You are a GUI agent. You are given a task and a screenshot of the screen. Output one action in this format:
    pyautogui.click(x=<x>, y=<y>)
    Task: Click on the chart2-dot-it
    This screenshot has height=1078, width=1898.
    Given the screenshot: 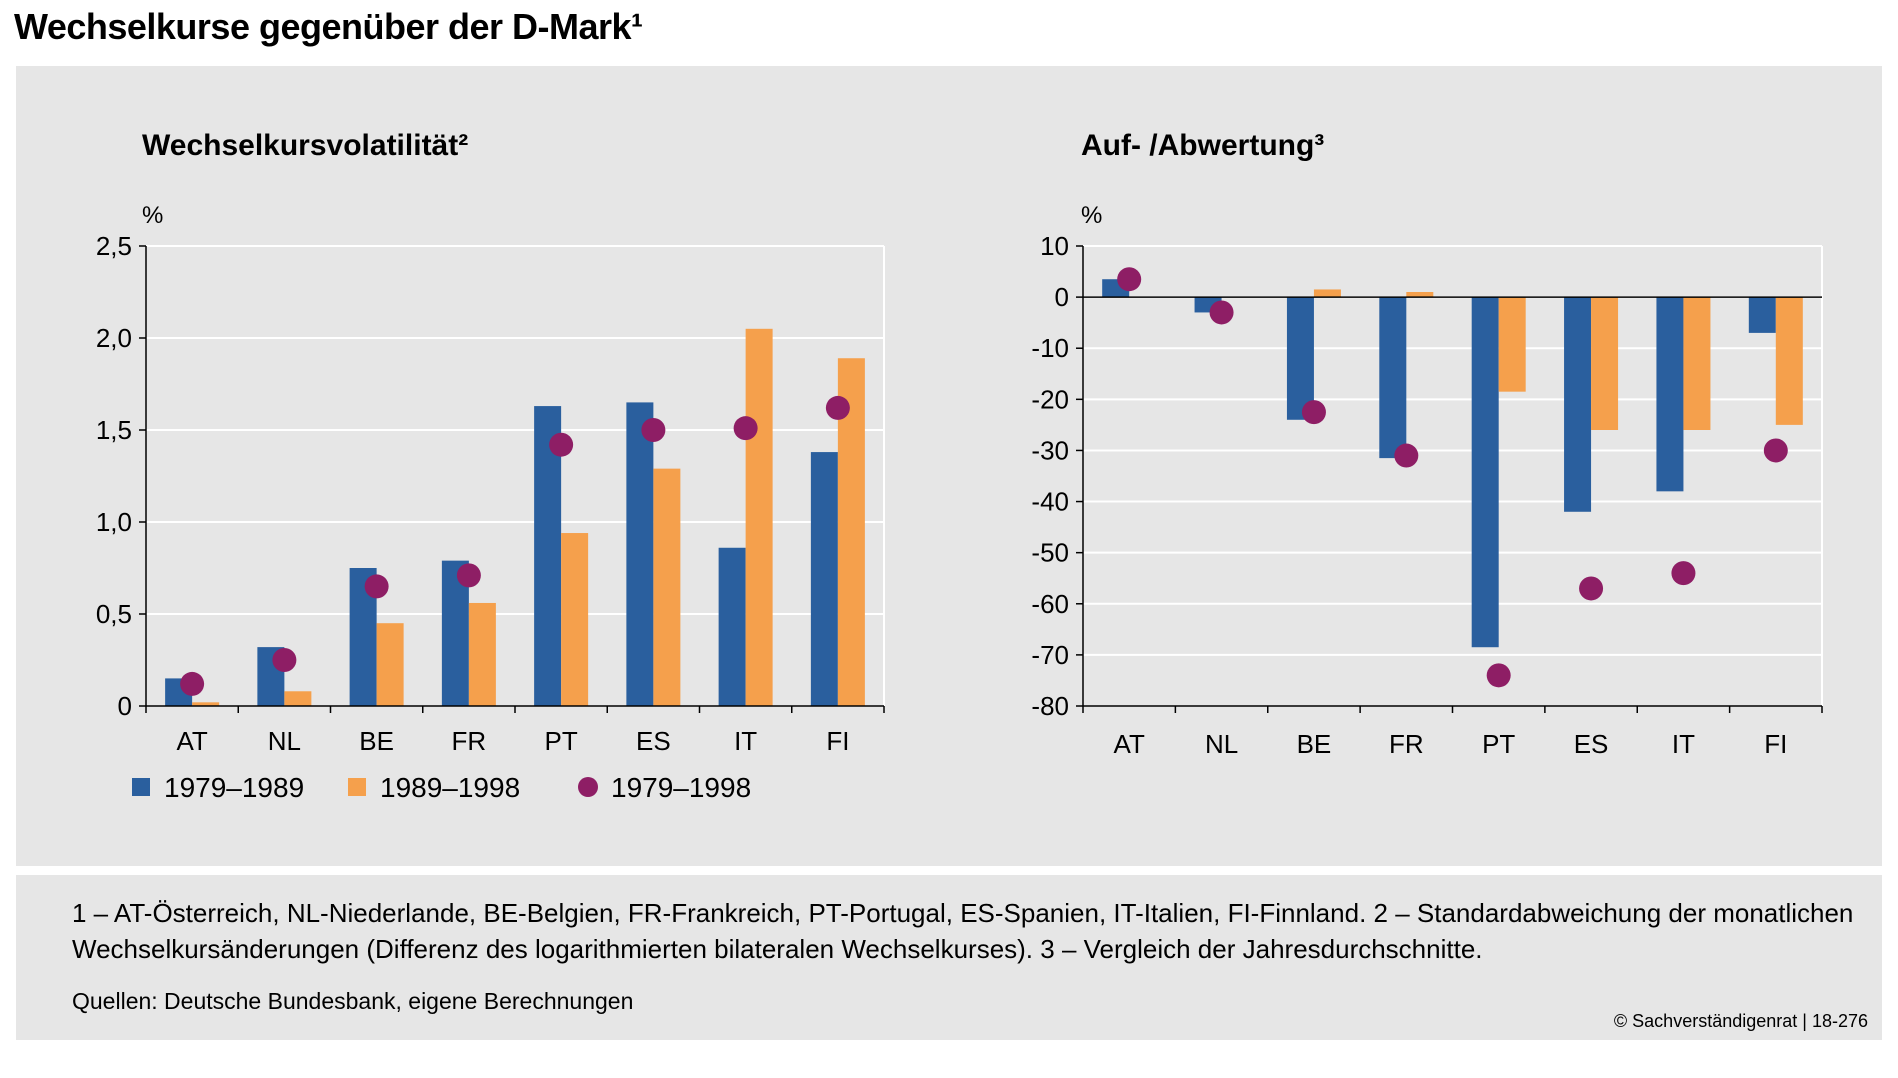 What is the action you would take?
    pyautogui.click(x=1683, y=573)
    